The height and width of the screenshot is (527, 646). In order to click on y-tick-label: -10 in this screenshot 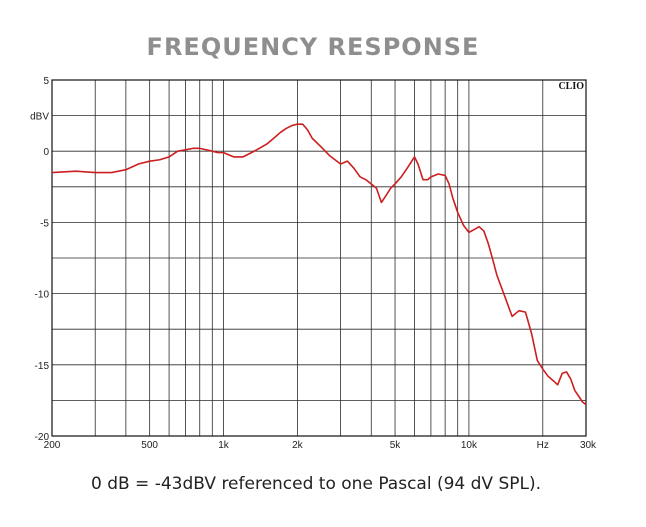, I will do `click(42, 295)`.